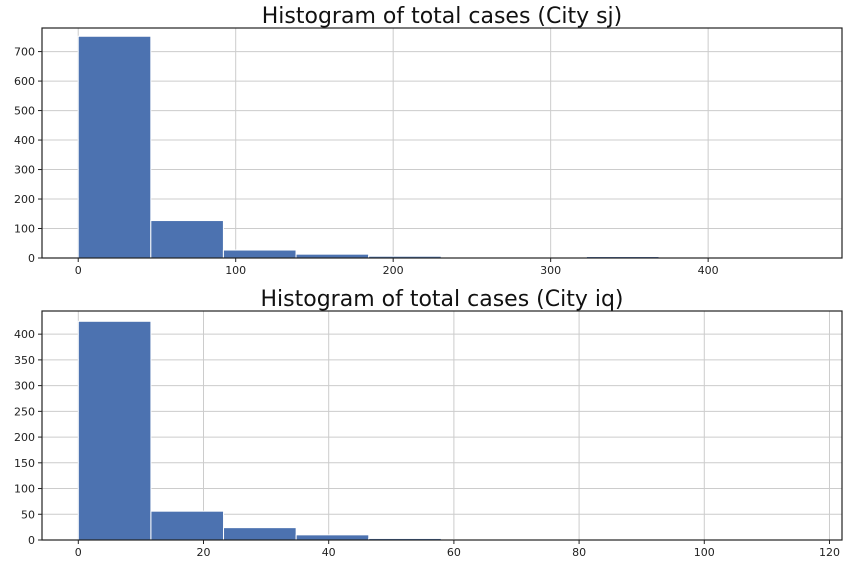 The width and height of the screenshot is (856, 568). I want to click on y-tick-label: 250, so click(24, 411).